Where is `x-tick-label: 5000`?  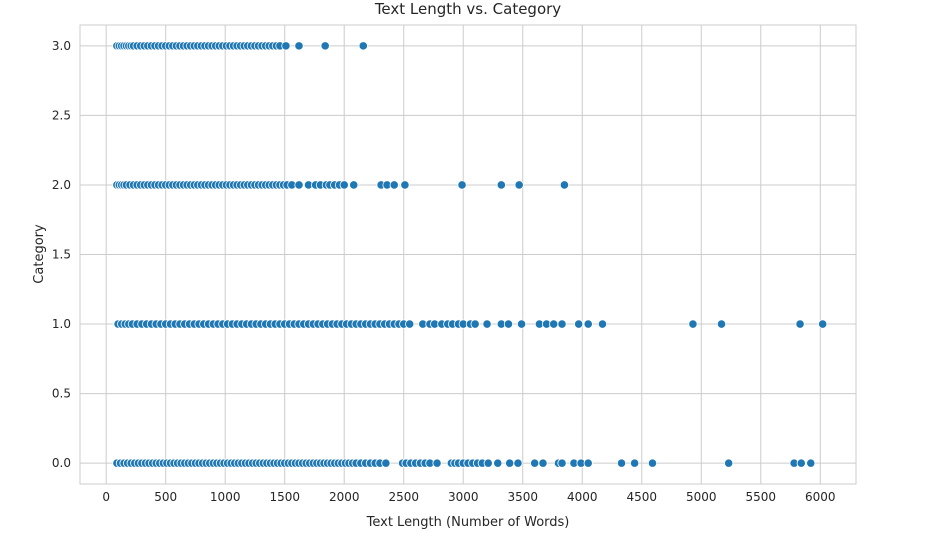 x-tick-label: 5000 is located at coordinates (701, 497).